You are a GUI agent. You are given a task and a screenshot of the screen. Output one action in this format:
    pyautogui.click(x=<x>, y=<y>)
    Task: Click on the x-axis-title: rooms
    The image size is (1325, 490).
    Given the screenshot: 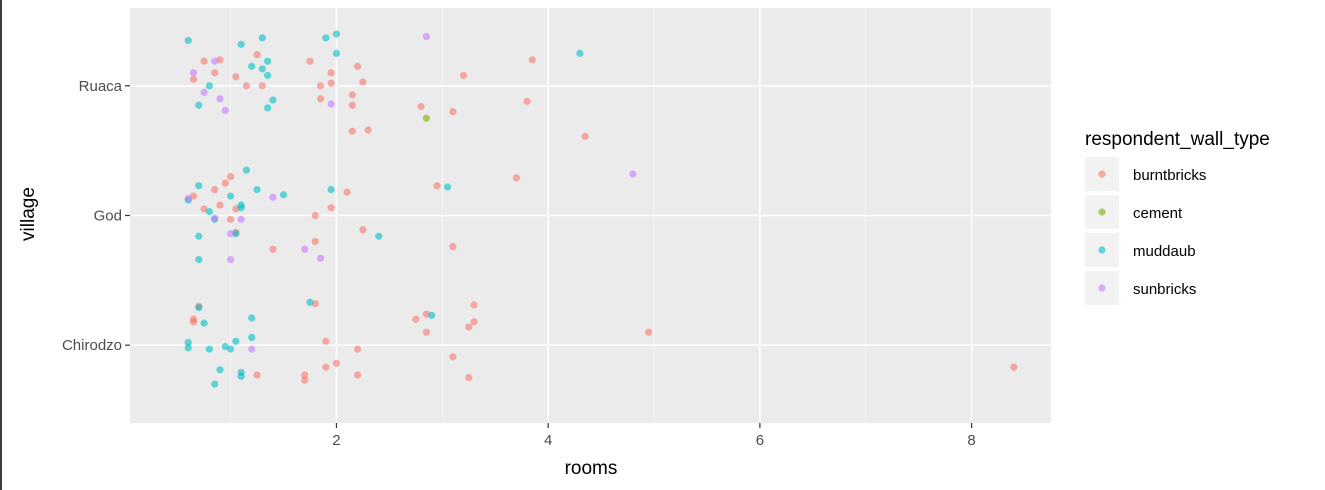 What is the action you would take?
    pyautogui.click(x=591, y=468)
    